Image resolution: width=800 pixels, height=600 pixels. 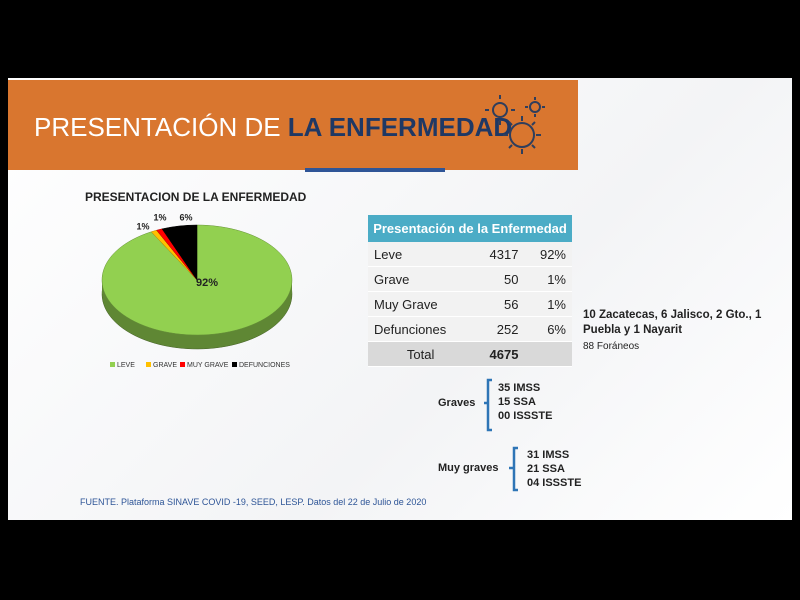 What do you see at coordinates (554, 483) in the screenshot?
I see `group-item: 04 ISSSTE` at bounding box center [554, 483].